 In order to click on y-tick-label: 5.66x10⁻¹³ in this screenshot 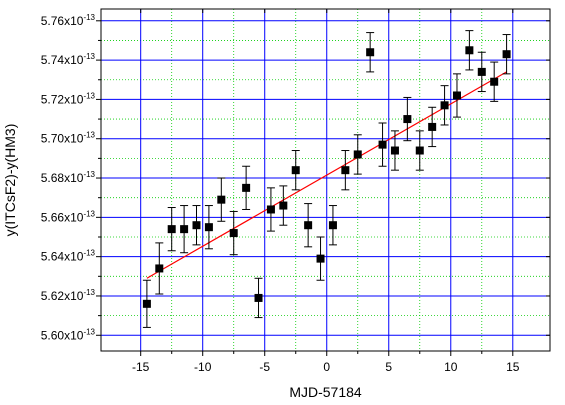, I will do `click(68, 216)`.